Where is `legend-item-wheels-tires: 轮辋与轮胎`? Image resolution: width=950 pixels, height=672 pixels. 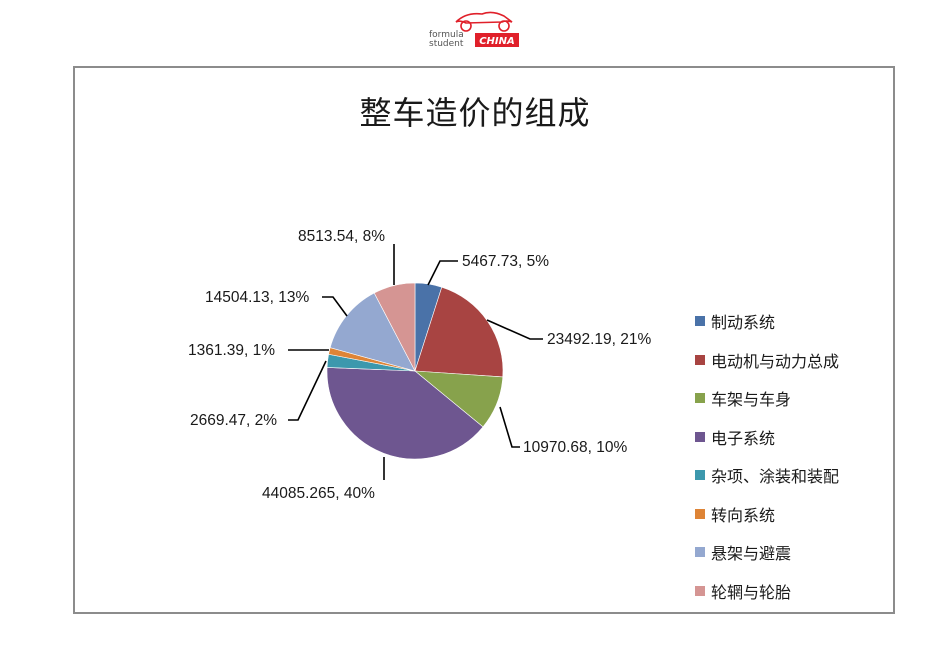 legend-item-wheels-tires: 轮辋与轮胎 is located at coordinates (767, 591).